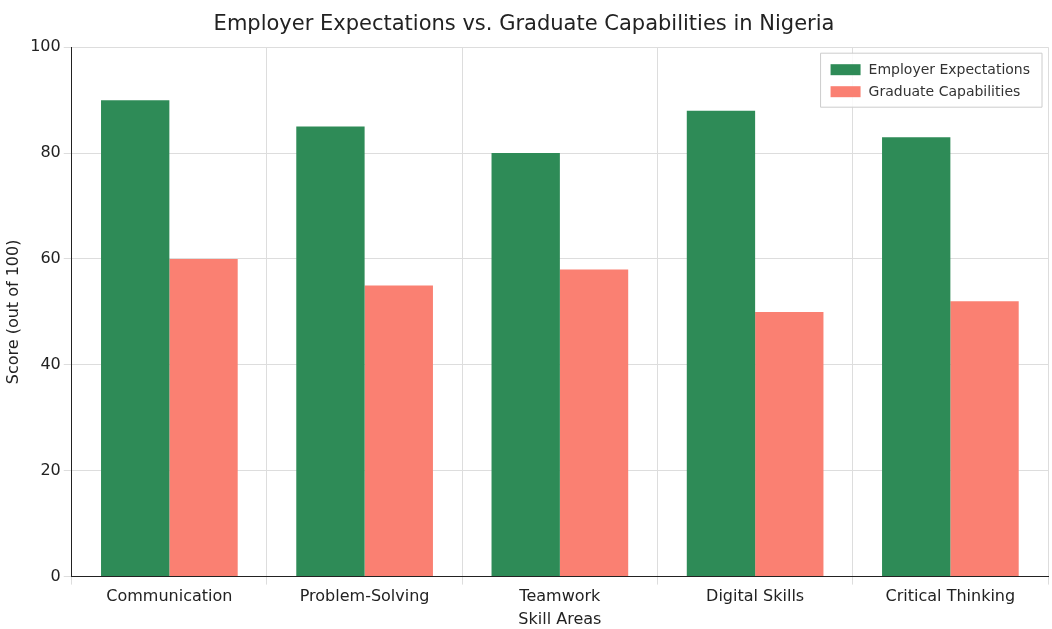  What do you see at coordinates (755, 596) in the screenshot?
I see `x-tick-label: Digital Skills` at bounding box center [755, 596].